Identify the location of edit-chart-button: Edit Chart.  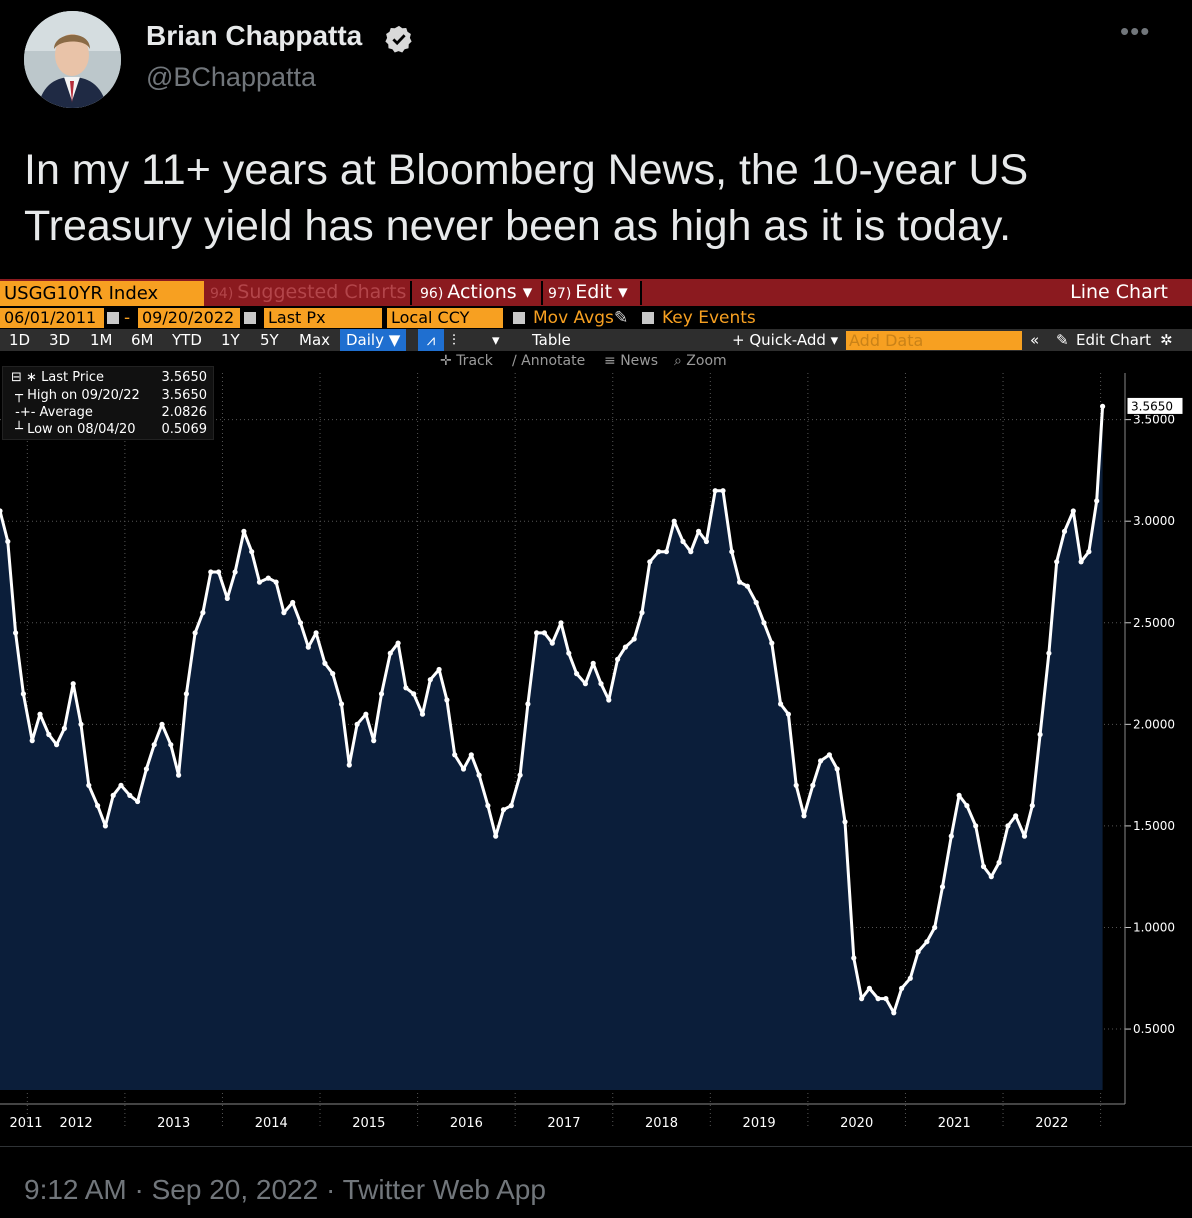
(1114, 340).